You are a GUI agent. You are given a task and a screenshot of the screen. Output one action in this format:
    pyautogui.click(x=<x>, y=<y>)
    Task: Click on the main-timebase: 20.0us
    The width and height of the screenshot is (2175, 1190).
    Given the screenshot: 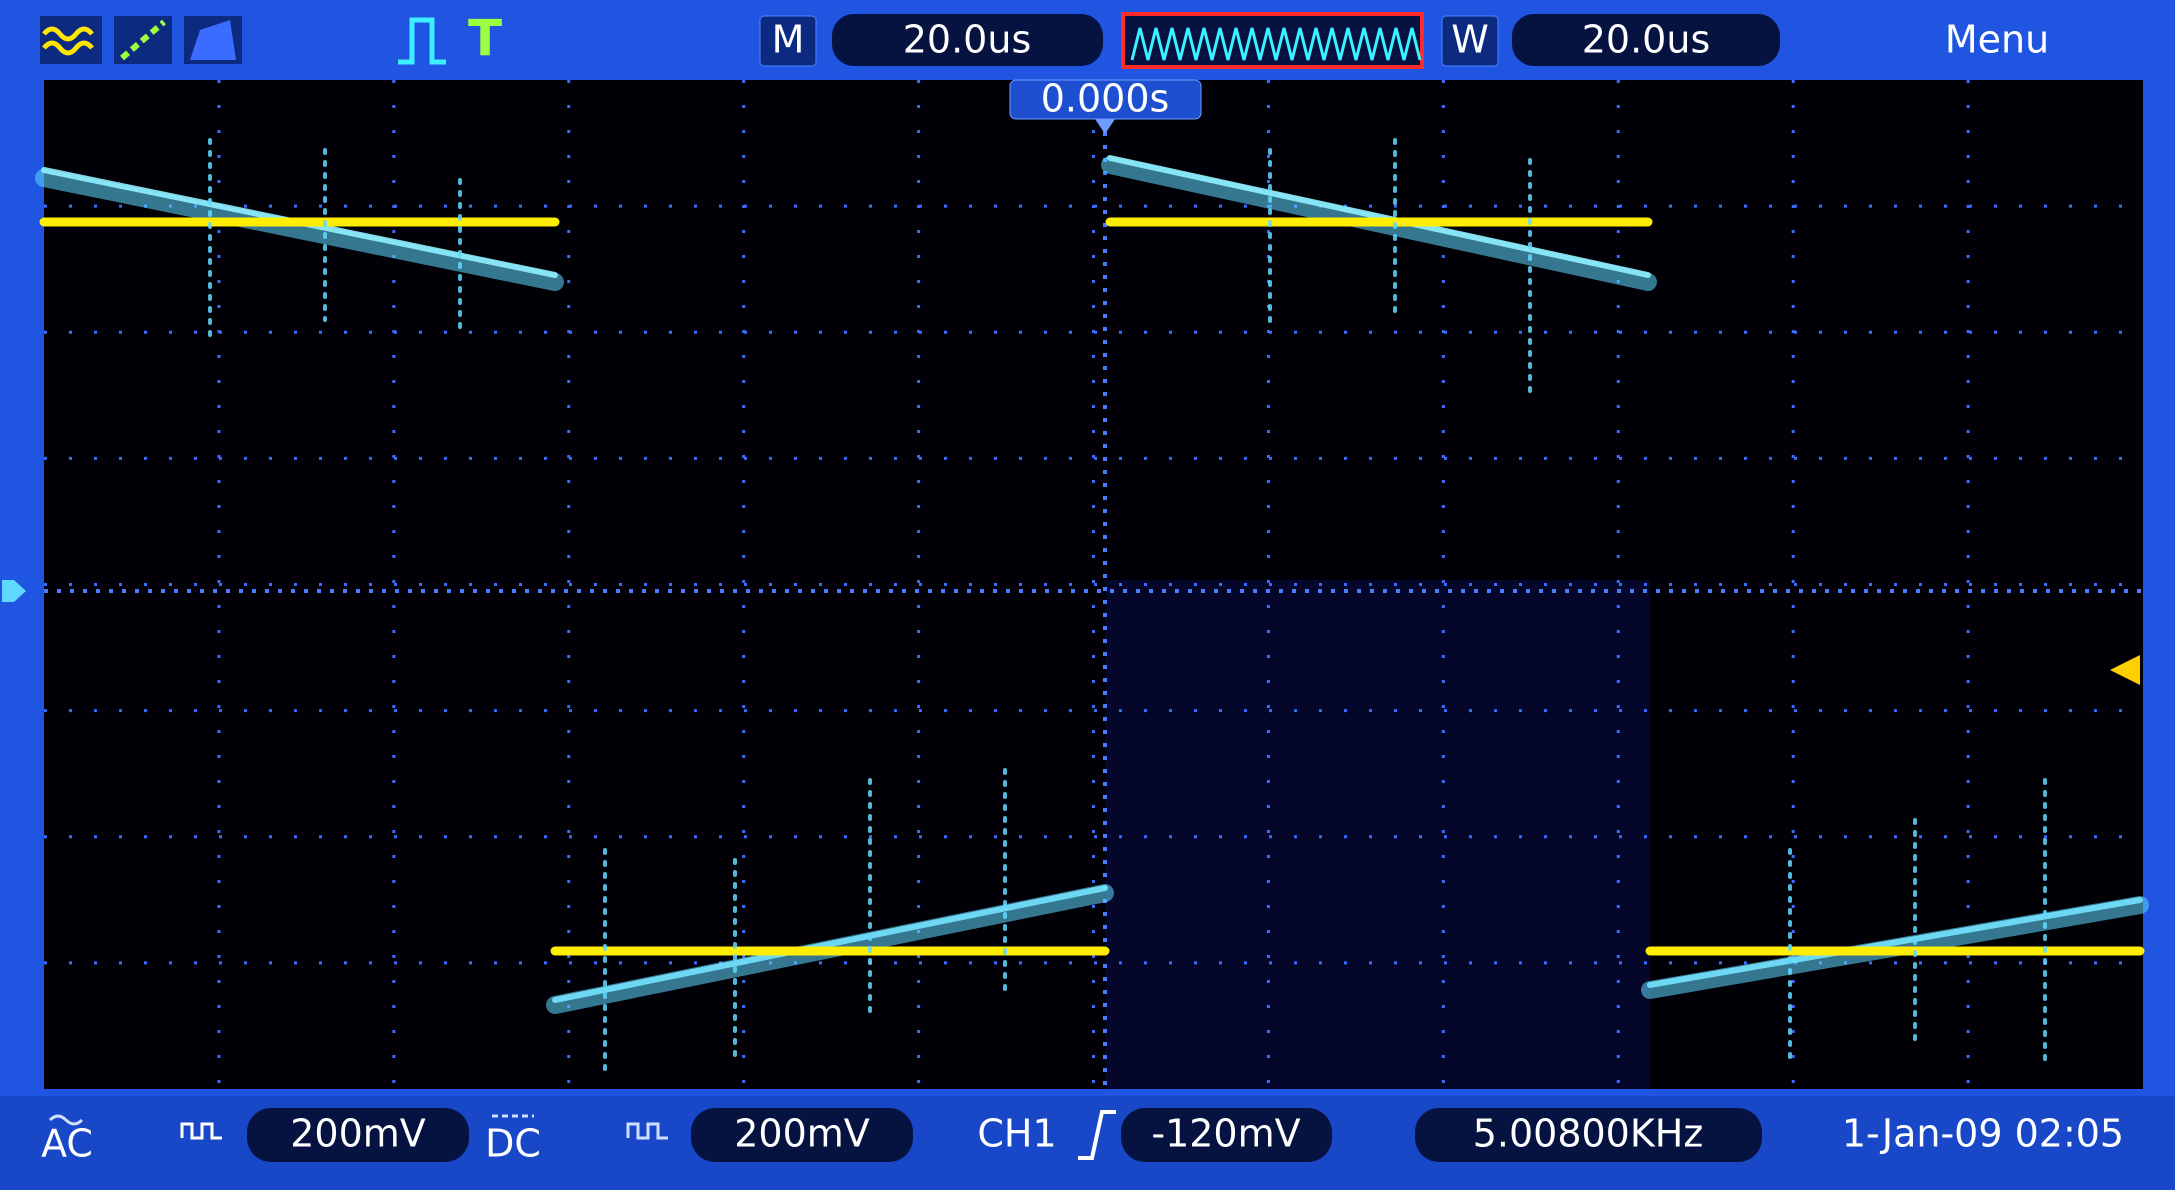 What is the action you would take?
    pyautogui.click(x=967, y=40)
    